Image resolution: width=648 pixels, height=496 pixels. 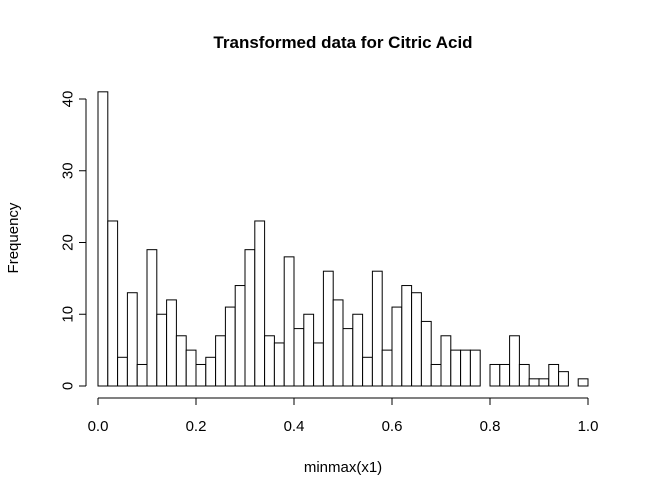 I want to click on y-tick-label: 30, so click(x=68, y=170).